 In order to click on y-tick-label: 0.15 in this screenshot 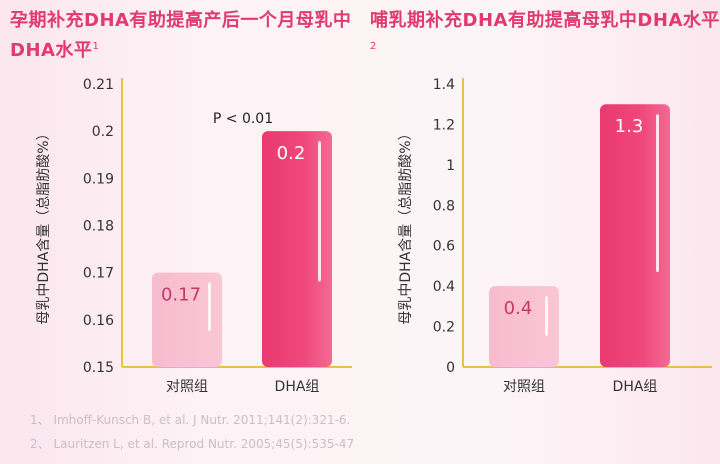, I will do `click(98, 368)`.